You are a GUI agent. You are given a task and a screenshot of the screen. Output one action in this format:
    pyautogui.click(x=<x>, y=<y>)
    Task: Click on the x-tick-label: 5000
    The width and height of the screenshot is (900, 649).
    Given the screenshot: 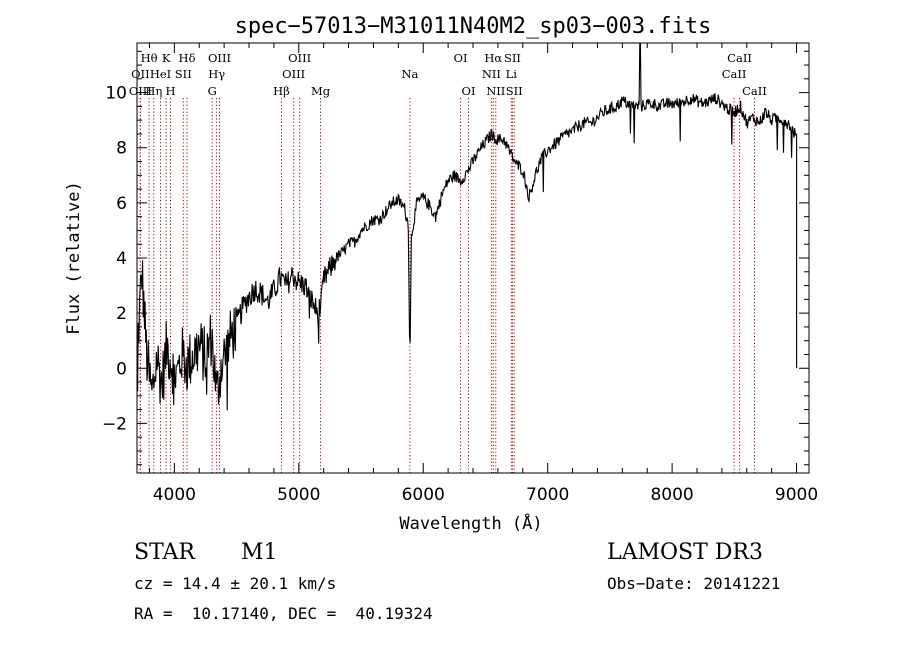 What is the action you would take?
    pyautogui.click(x=298, y=495)
    